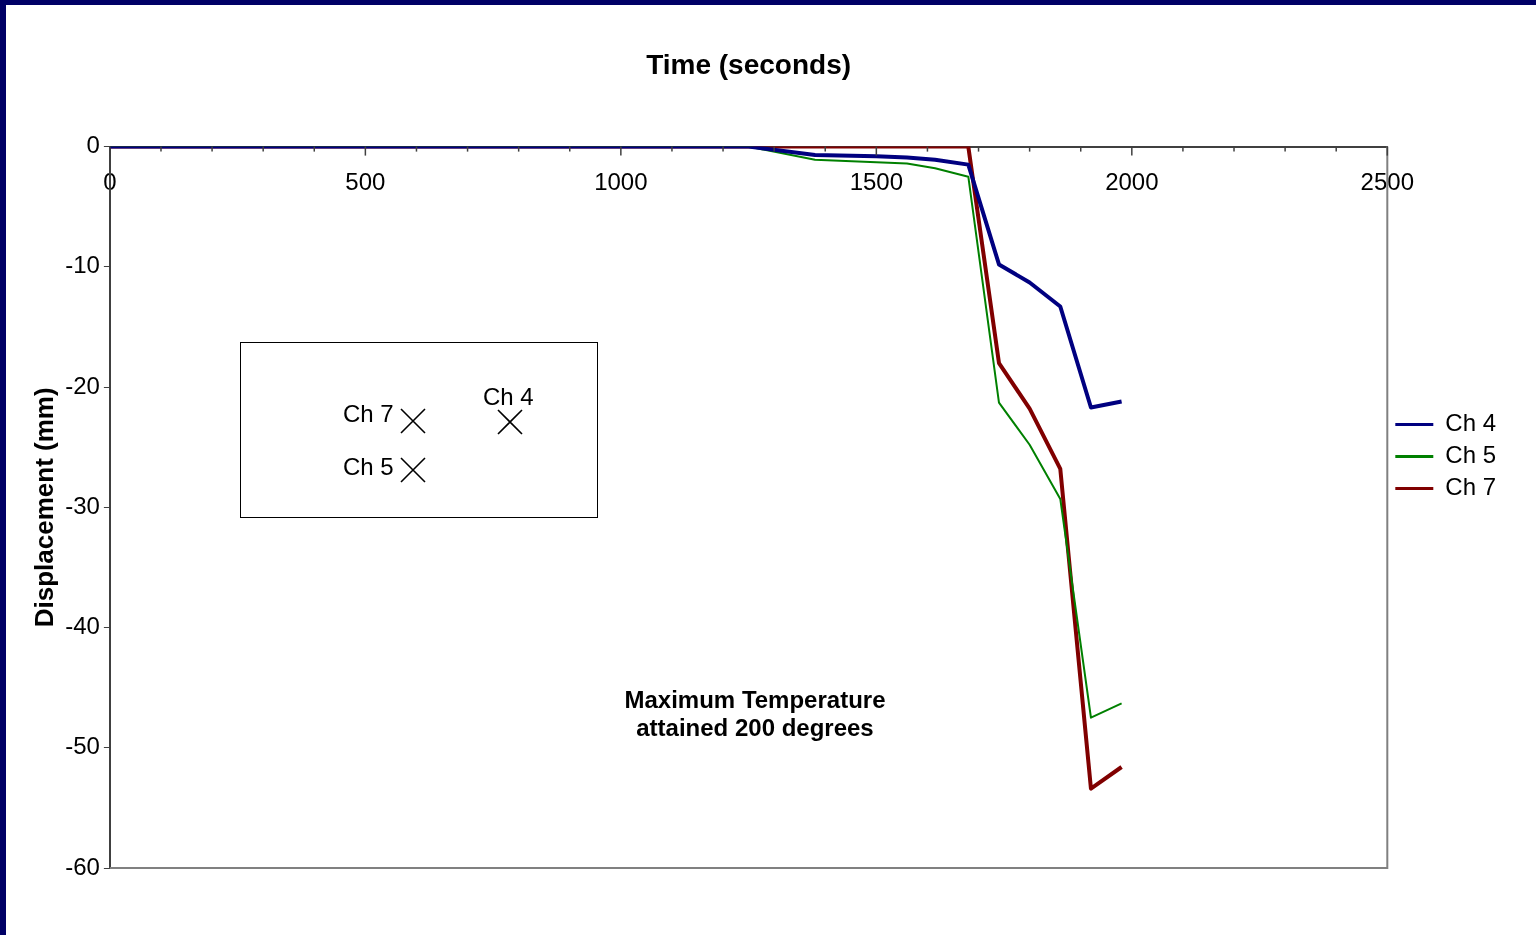  What do you see at coordinates (1471, 423) in the screenshot?
I see `legend-label: Ch 4` at bounding box center [1471, 423].